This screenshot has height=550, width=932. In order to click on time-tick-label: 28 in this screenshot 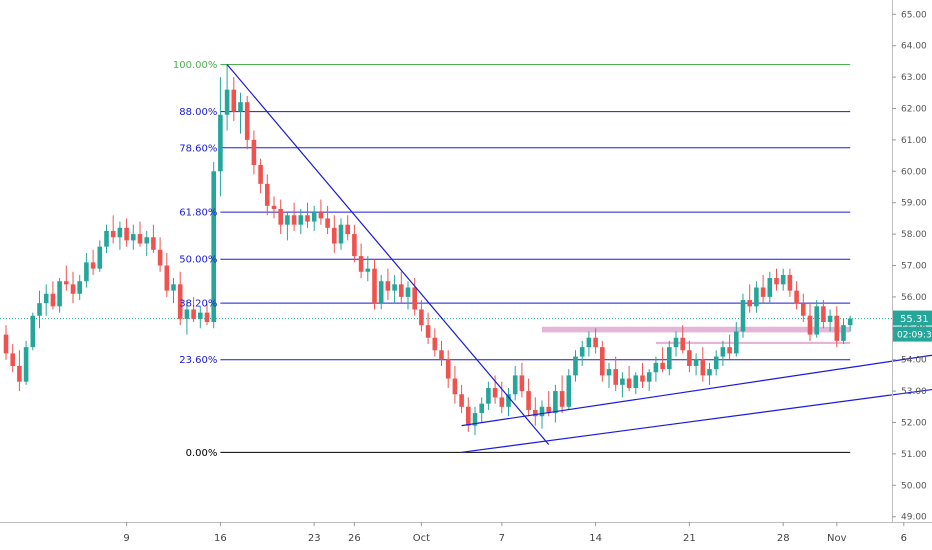, I will do `click(783, 538)`.